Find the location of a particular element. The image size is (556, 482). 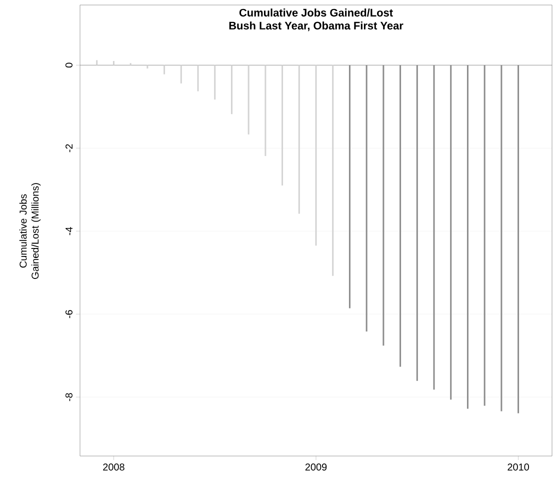

x-tick-label: 2010 is located at coordinates (518, 467).